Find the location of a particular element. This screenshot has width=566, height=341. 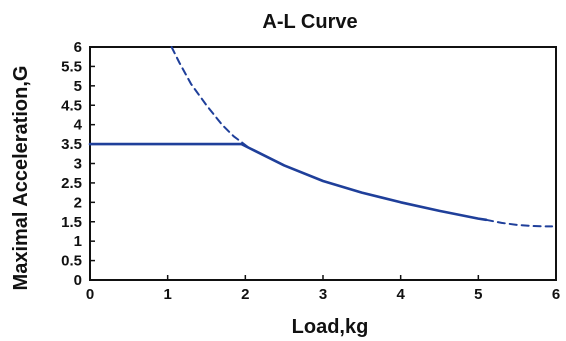

y-tick-label: 6 is located at coordinates (78, 47).